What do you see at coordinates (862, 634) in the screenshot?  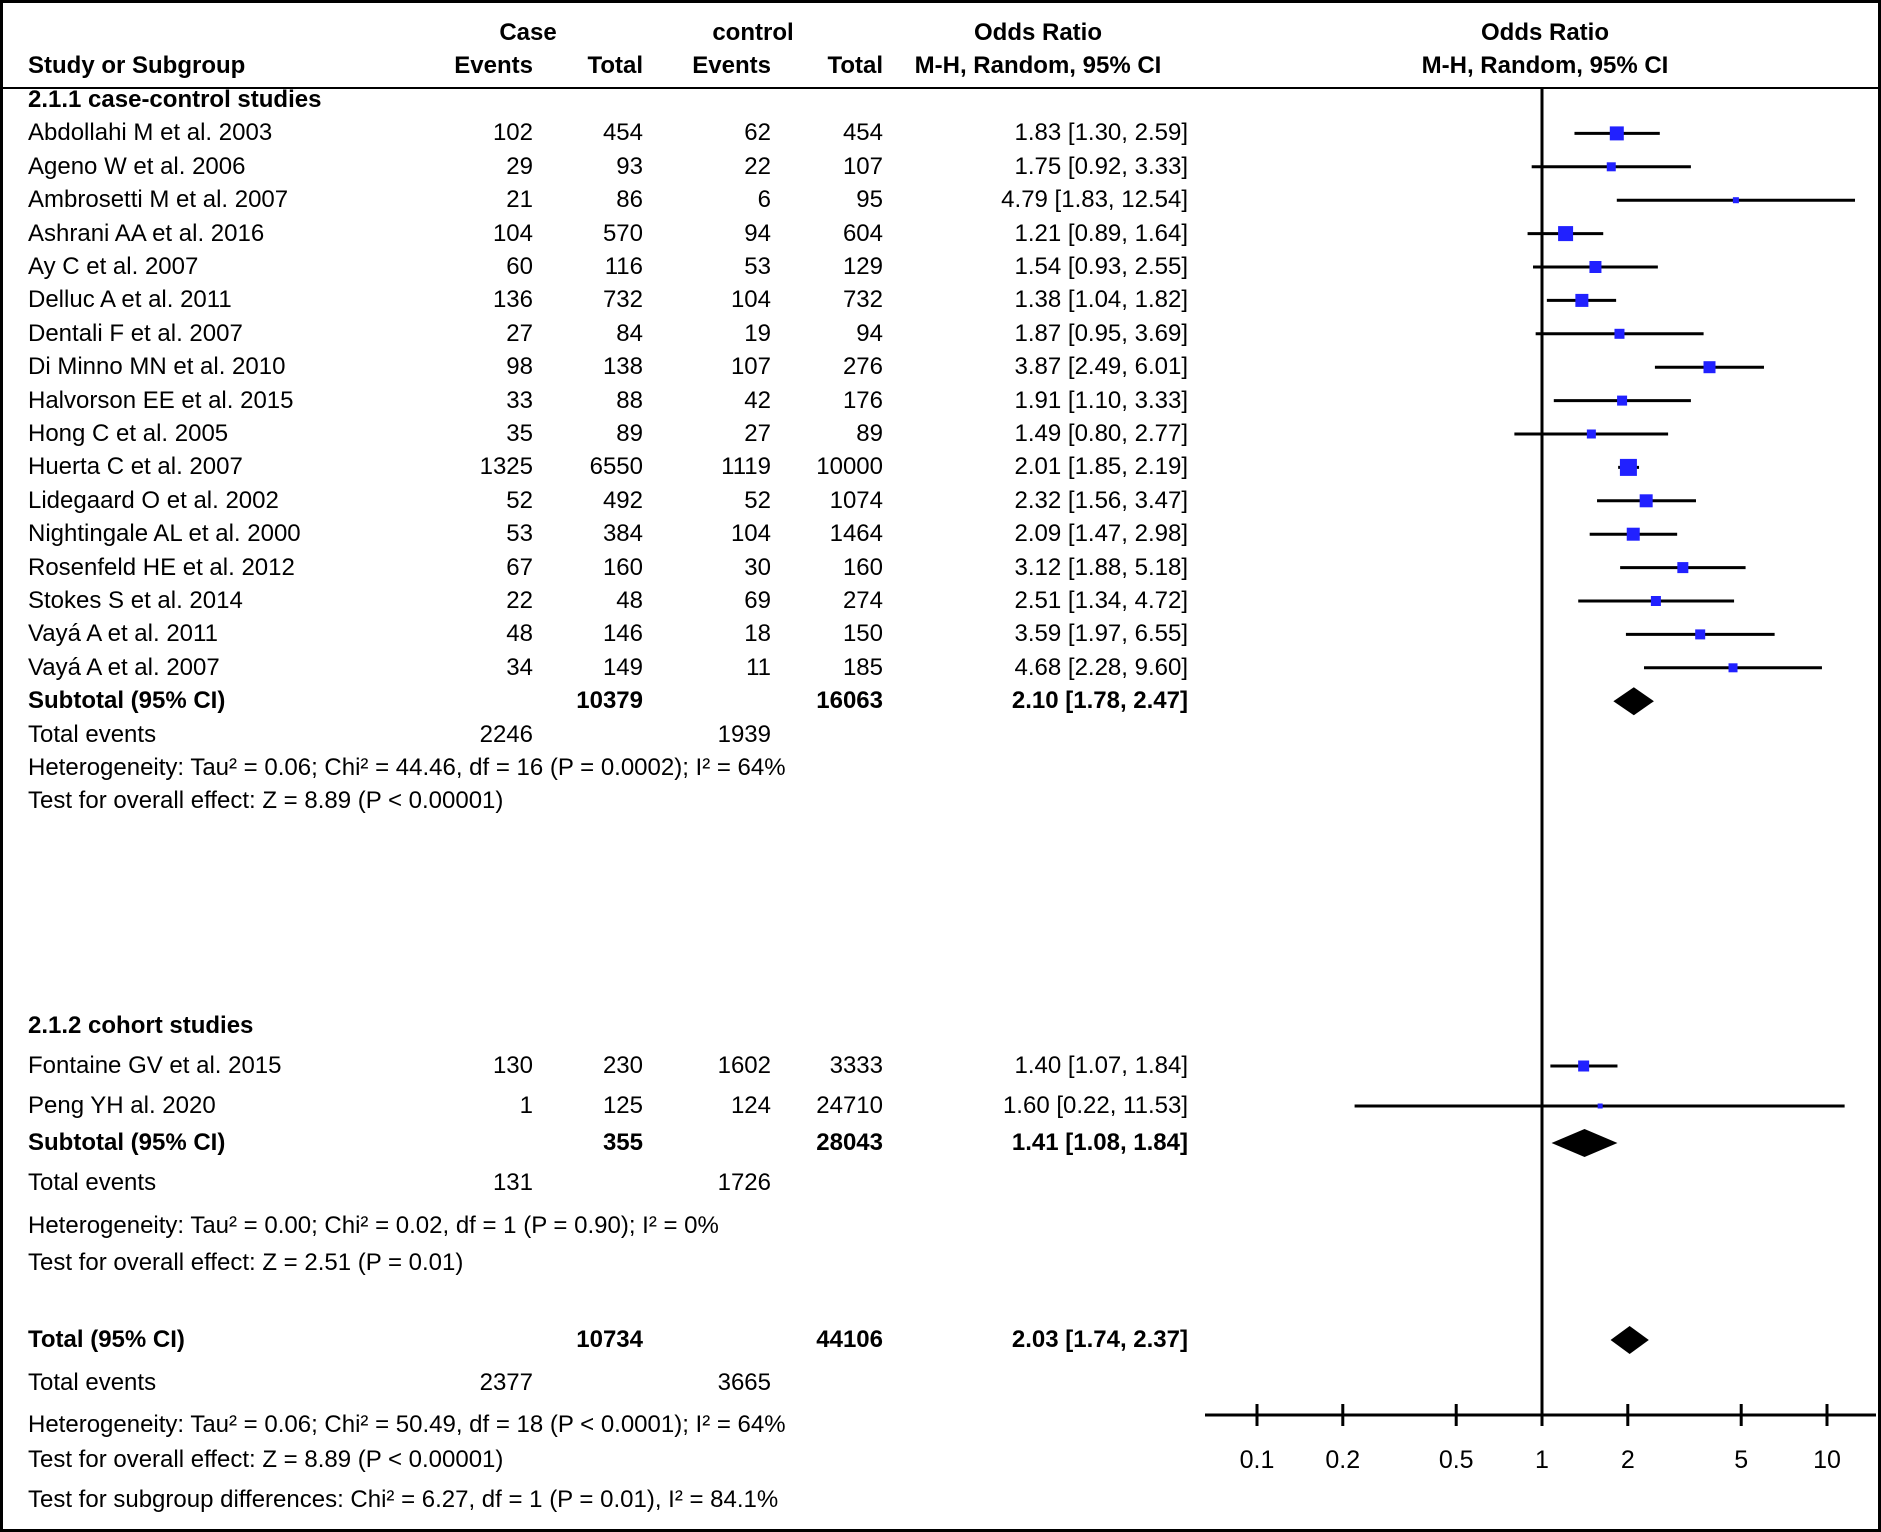 I see `control-total-cell: 150` at bounding box center [862, 634].